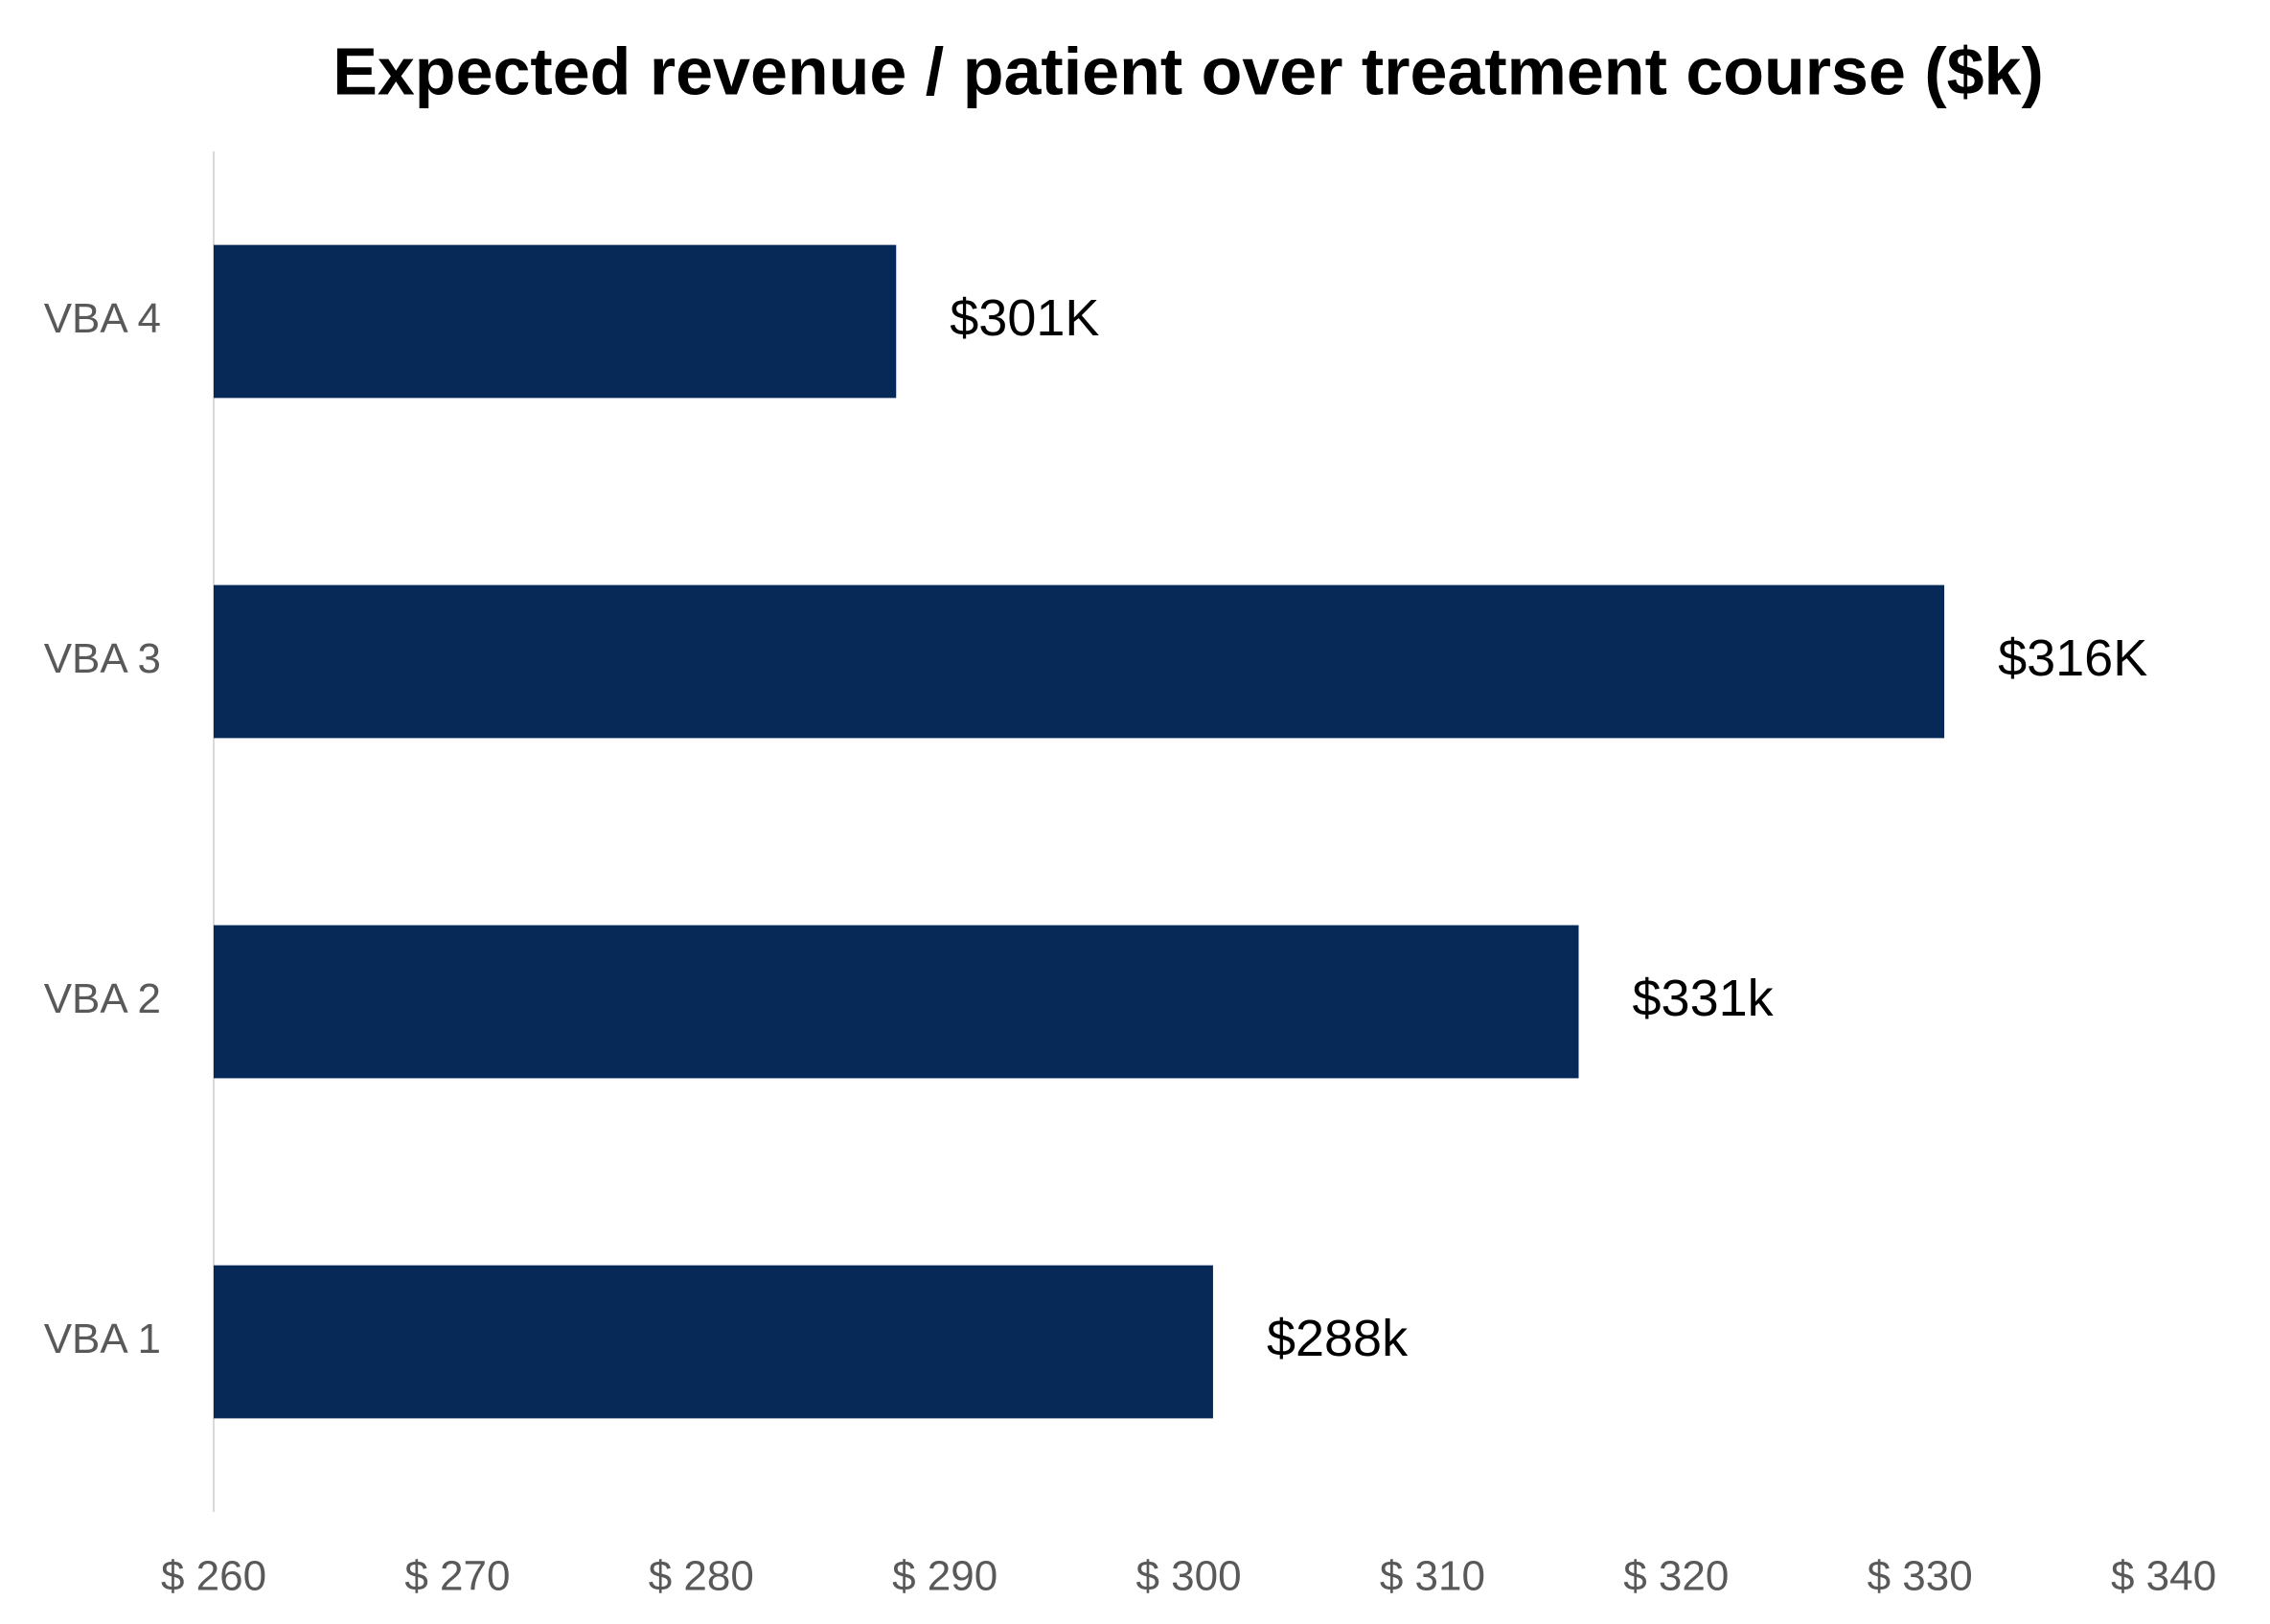 The width and height of the screenshot is (2270, 1624). Describe the element at coordinates (1338, 1338) in the screenshot. I see `annotation: $288k` at that location.